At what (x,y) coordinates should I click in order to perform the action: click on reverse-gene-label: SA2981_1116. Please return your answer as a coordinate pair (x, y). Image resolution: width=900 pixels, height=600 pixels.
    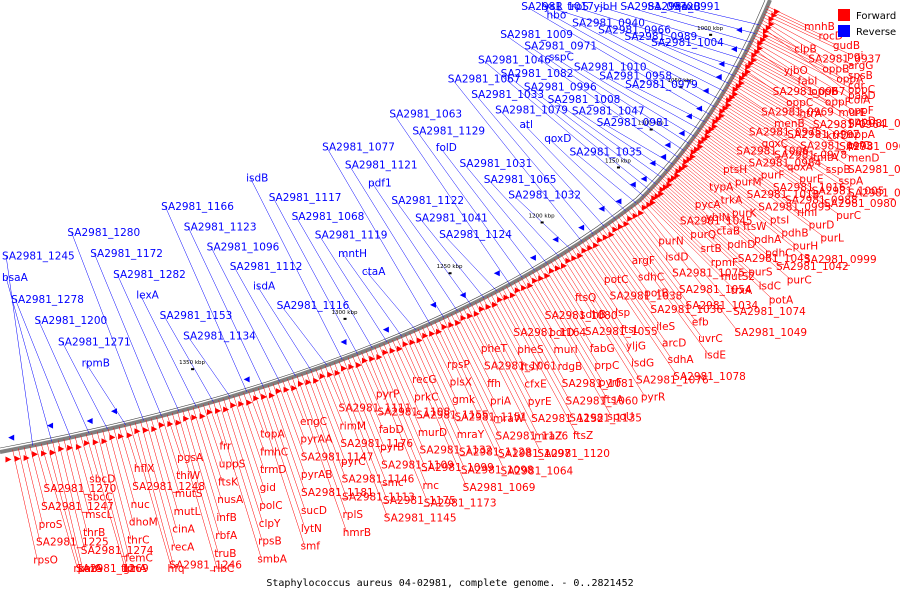
    Looking at the image, I should click on (313, 306).